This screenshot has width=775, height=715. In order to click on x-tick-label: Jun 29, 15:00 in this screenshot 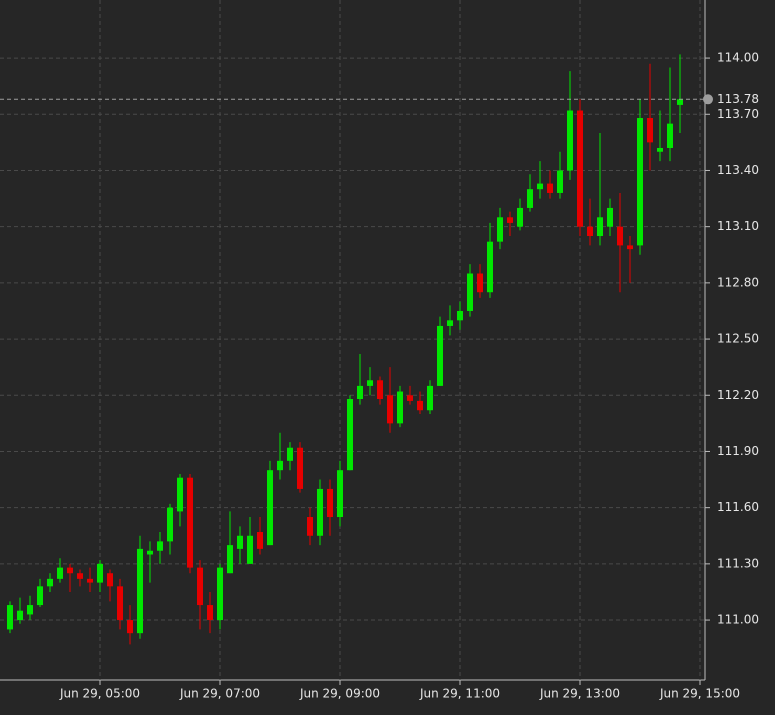, I will do `click(699, 694)`.